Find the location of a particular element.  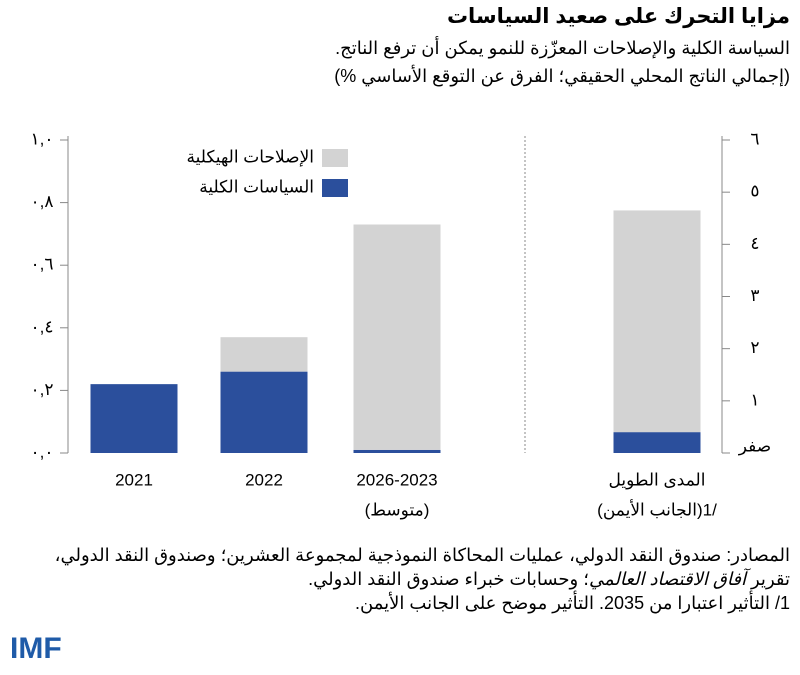

y-tick-label: ٠,٤ is located at coordinates (42, 326).